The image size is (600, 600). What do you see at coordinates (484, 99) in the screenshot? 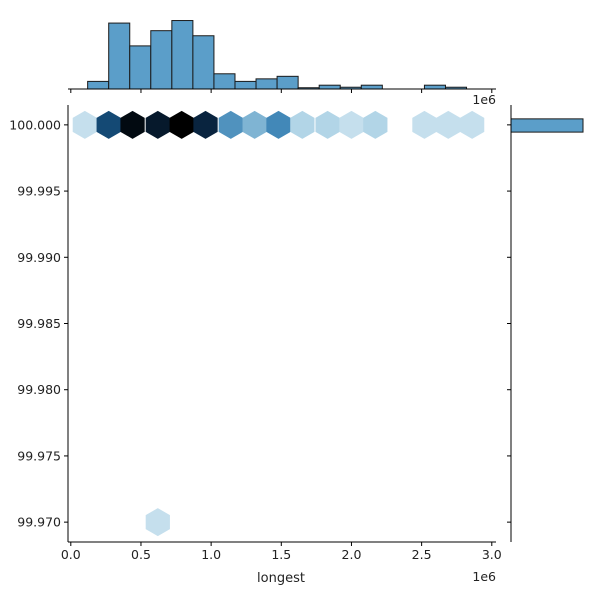
I see `x-offset-label-top: 1e6` at bounding box center [484, 99].